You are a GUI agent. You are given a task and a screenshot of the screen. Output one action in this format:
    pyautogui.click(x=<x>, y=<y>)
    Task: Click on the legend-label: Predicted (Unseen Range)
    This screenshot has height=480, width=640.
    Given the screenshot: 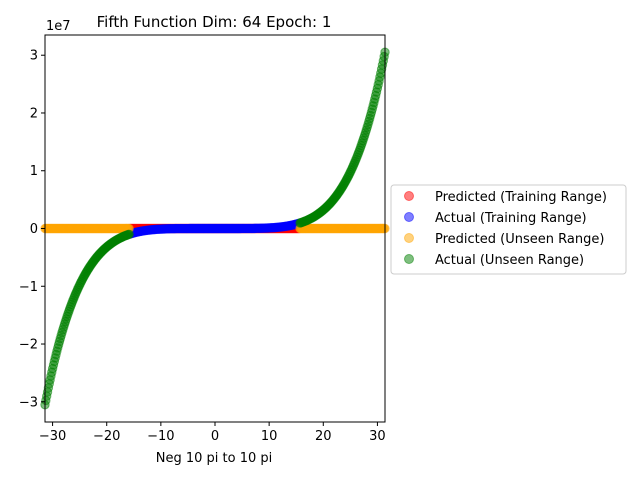 What is the action you would take?
    pyautogui.click(x=519, y=239)
    